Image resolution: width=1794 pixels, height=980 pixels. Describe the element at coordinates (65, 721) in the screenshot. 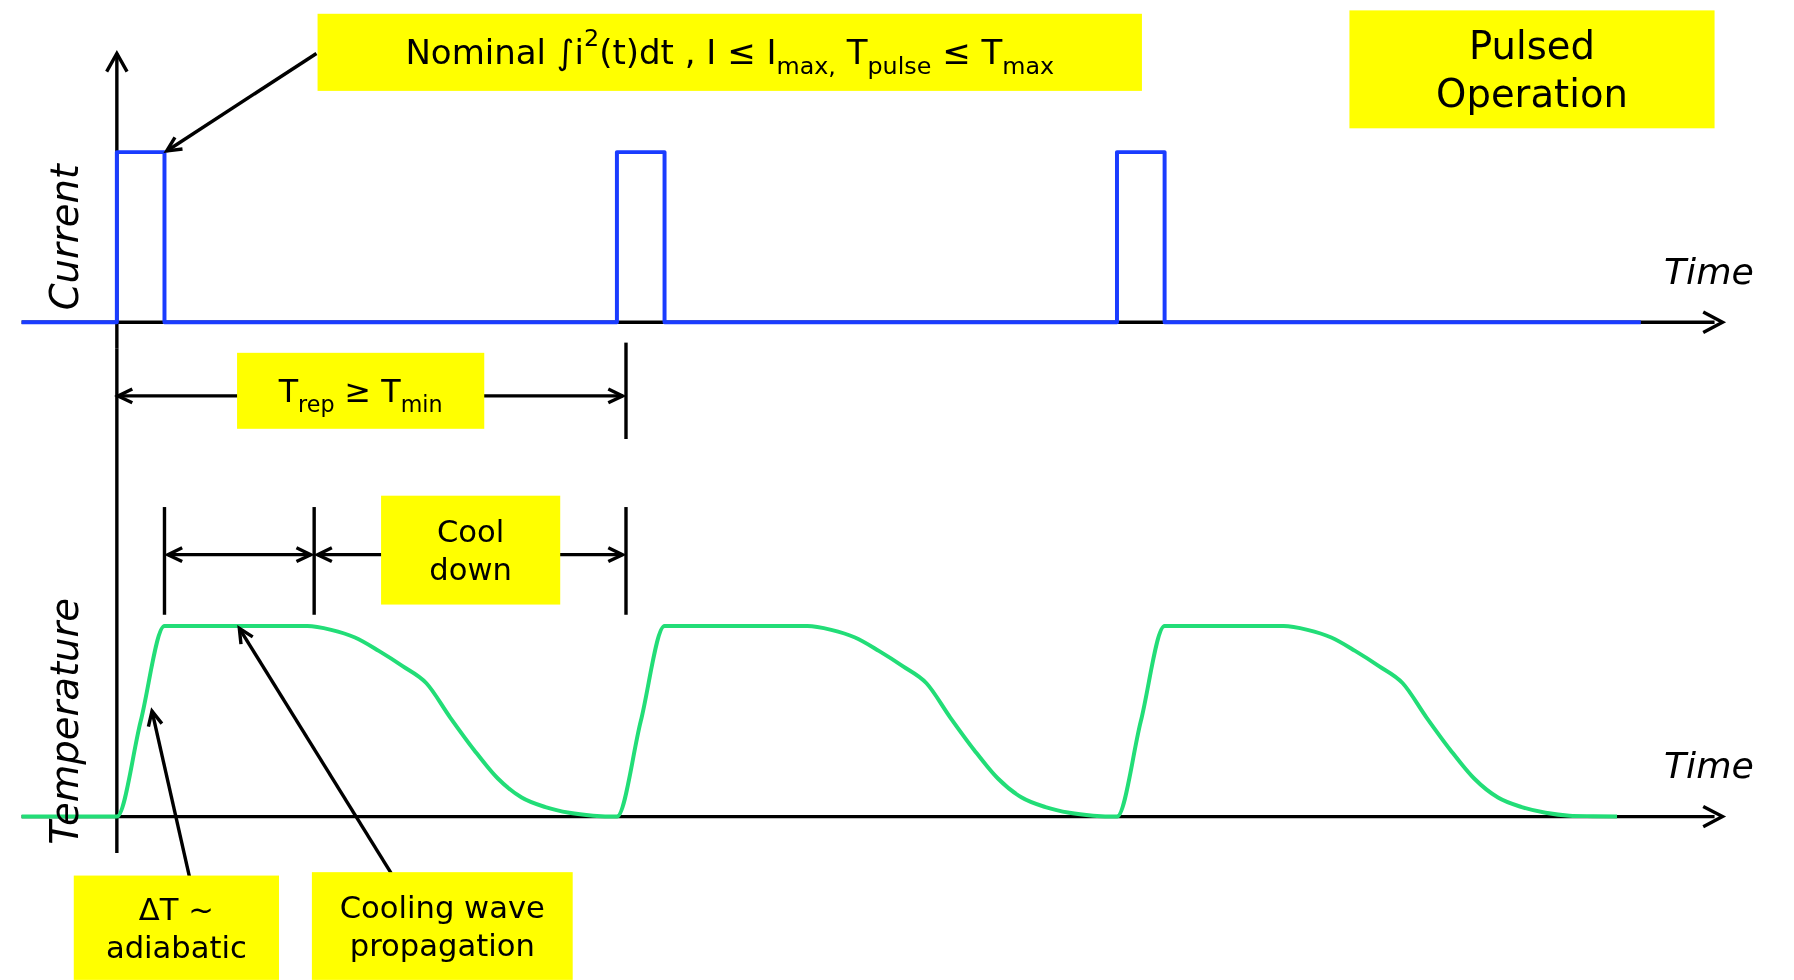

I see `y-axis-title: Temperature` at that location.